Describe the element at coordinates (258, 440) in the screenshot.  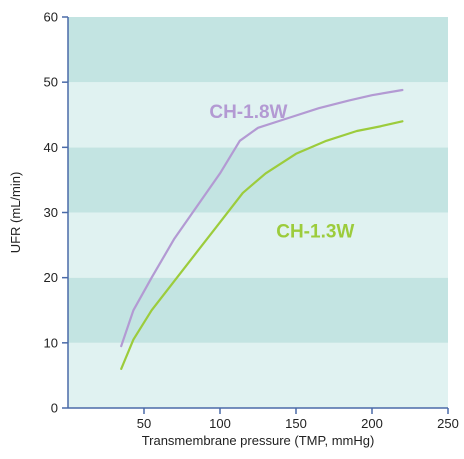
I see `x-axis-label: Transmembrane pressure (TMP, mmHg)` at that location.